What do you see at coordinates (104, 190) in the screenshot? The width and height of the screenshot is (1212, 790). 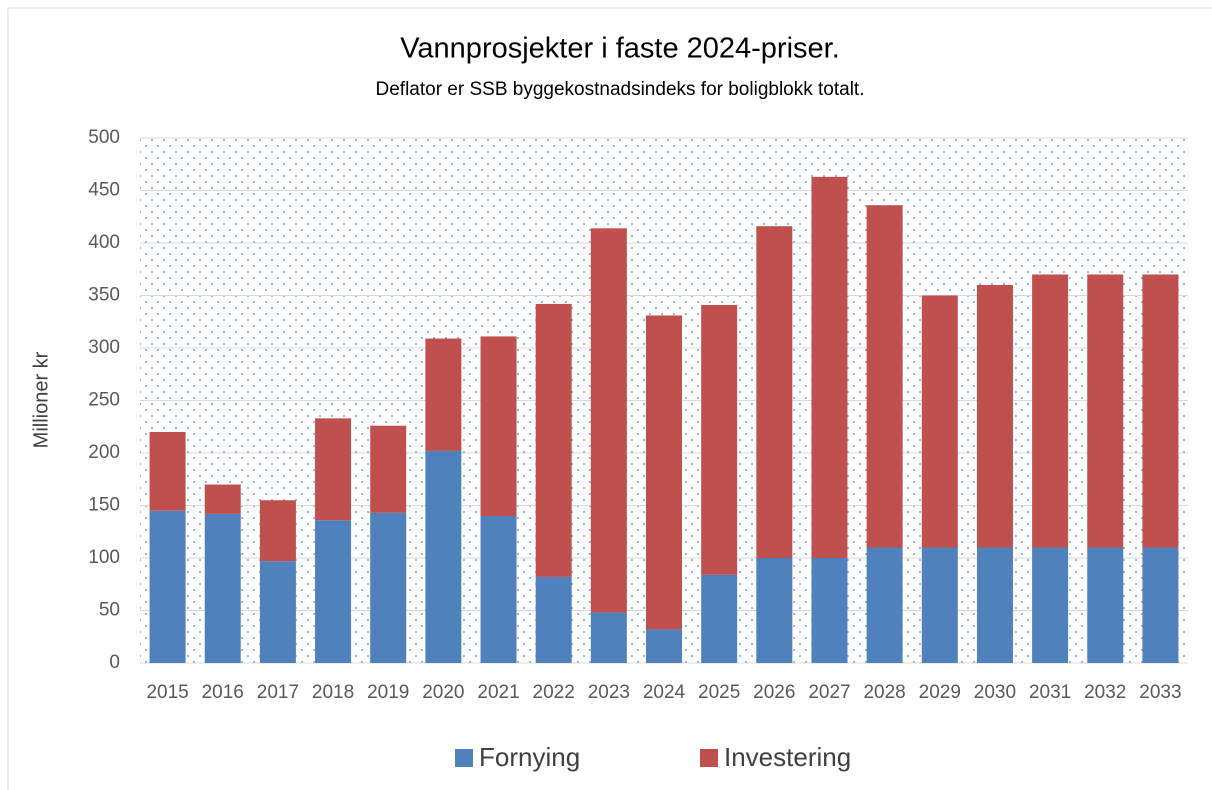 I see `y-tick-label: 450` at bounding box center [104, 190].